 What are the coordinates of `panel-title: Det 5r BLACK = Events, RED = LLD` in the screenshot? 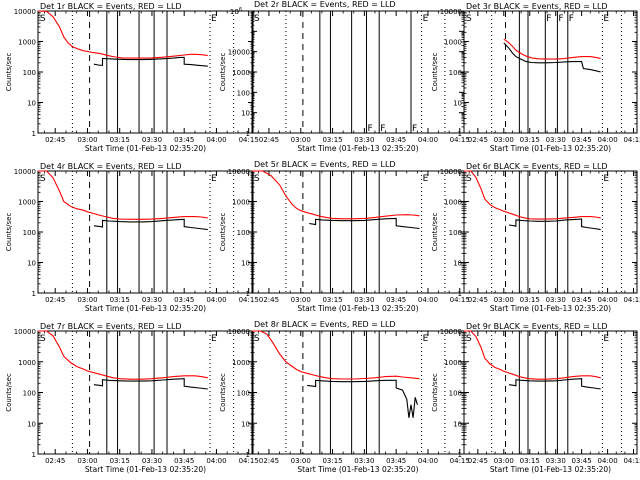 It's located at (325, 164).